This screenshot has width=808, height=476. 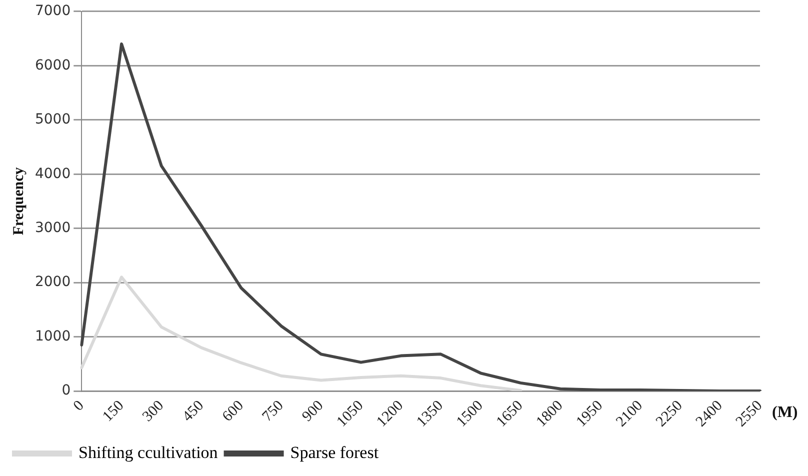 I want to click on x-tick-label: 450, so click(x=193, y=411).